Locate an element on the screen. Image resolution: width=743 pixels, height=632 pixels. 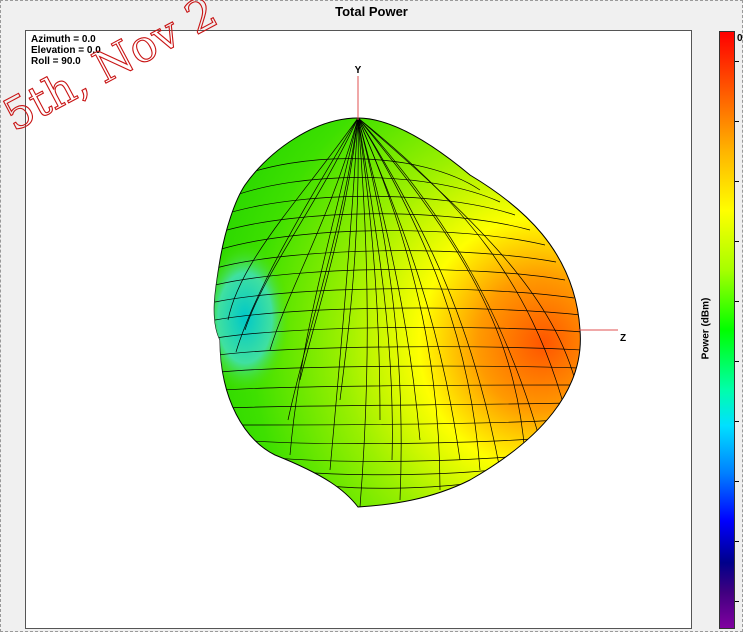
color-scale-max-label: 0 is located at coordinates (740, 38).